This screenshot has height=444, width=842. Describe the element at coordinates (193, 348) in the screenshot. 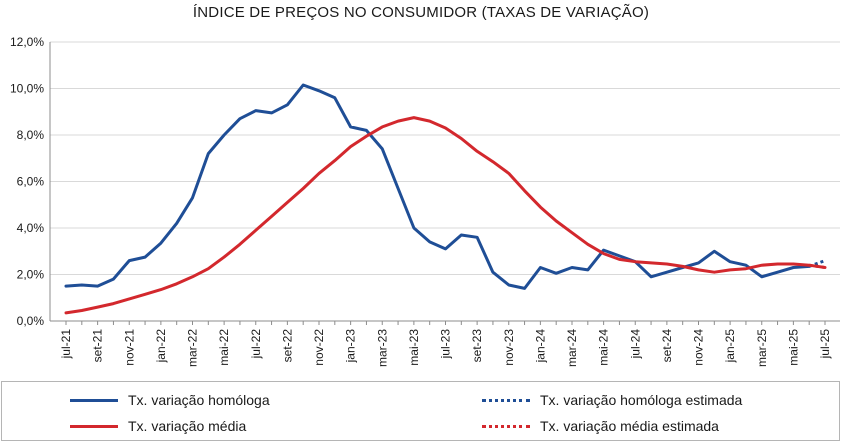

I see `x-tick-label: mar-22` at that location.